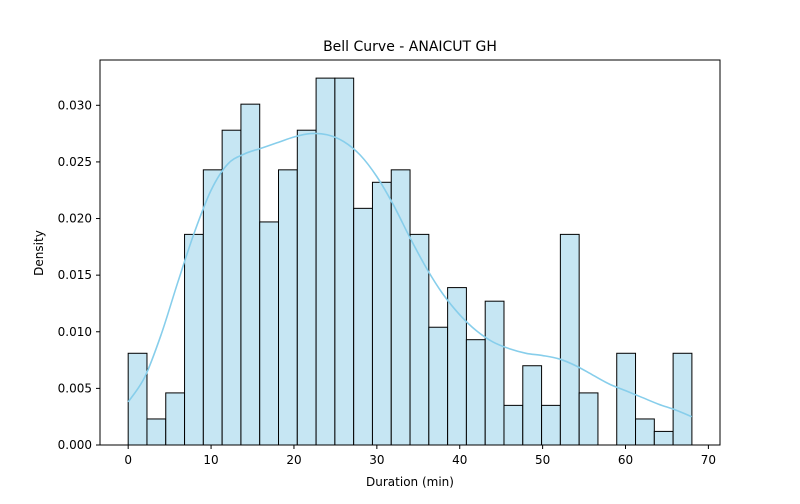 The height and width of the screenshot is (504, 800). What do you see at coordinates (210, 460) in the screenshot?
I see `x-tick-label: 10` at bounding box center [210, 460].